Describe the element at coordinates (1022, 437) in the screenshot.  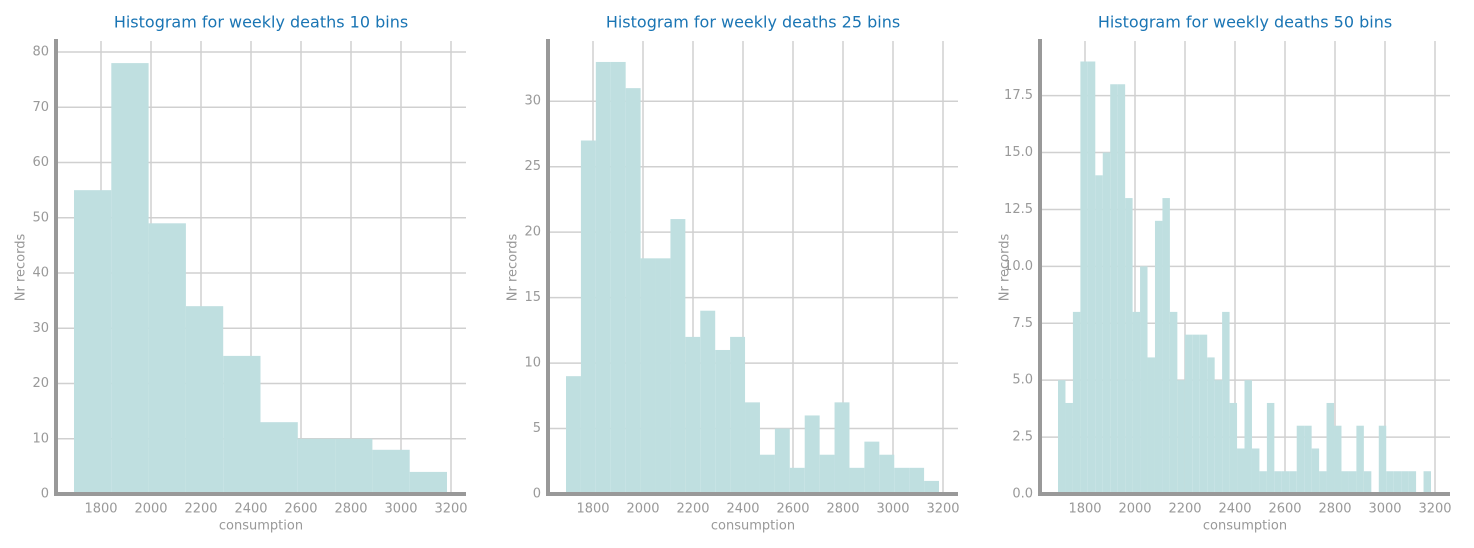
I see `y-tick-label: 2.5` at that location.